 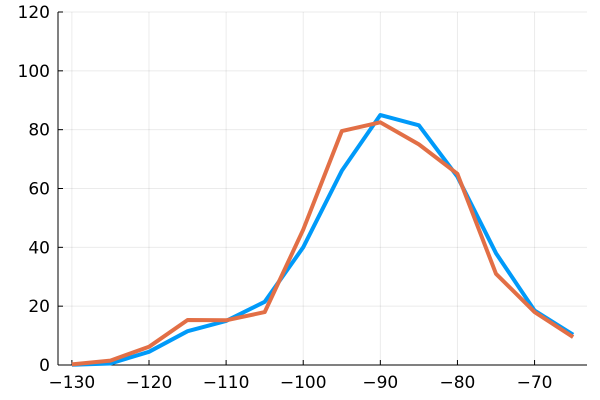 What do you see at coordinates (380, 383) in the screenshot?
I see `x-tick-label: −90` at bounding box center [380, 383].